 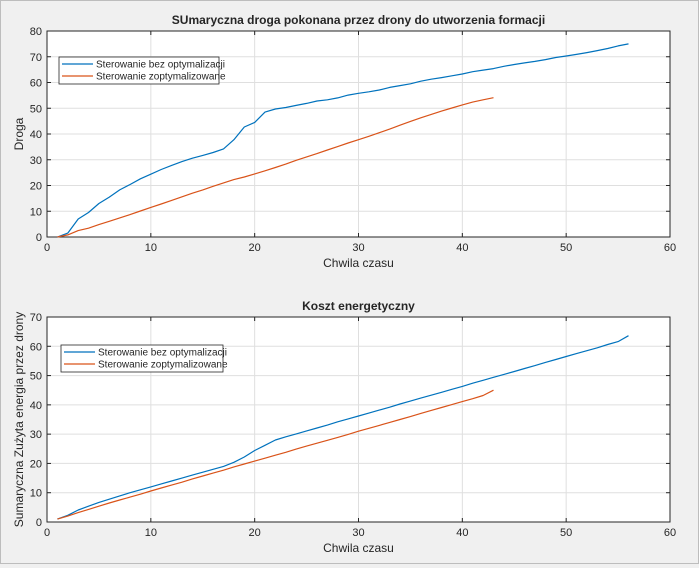 I want to click on y-axis-label: Sumaryczna Zużyta energia przez drony, so click(x=19, y=419).